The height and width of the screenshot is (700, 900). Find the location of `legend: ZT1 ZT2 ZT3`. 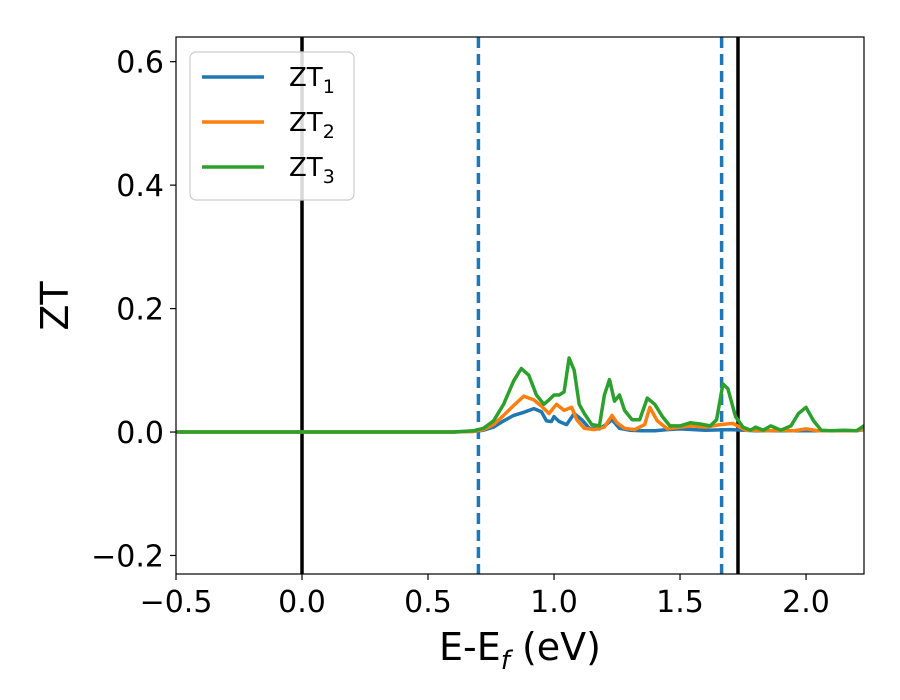

legend: ZT1 ZT2 ZT3 is located at coordinates (272, 126).